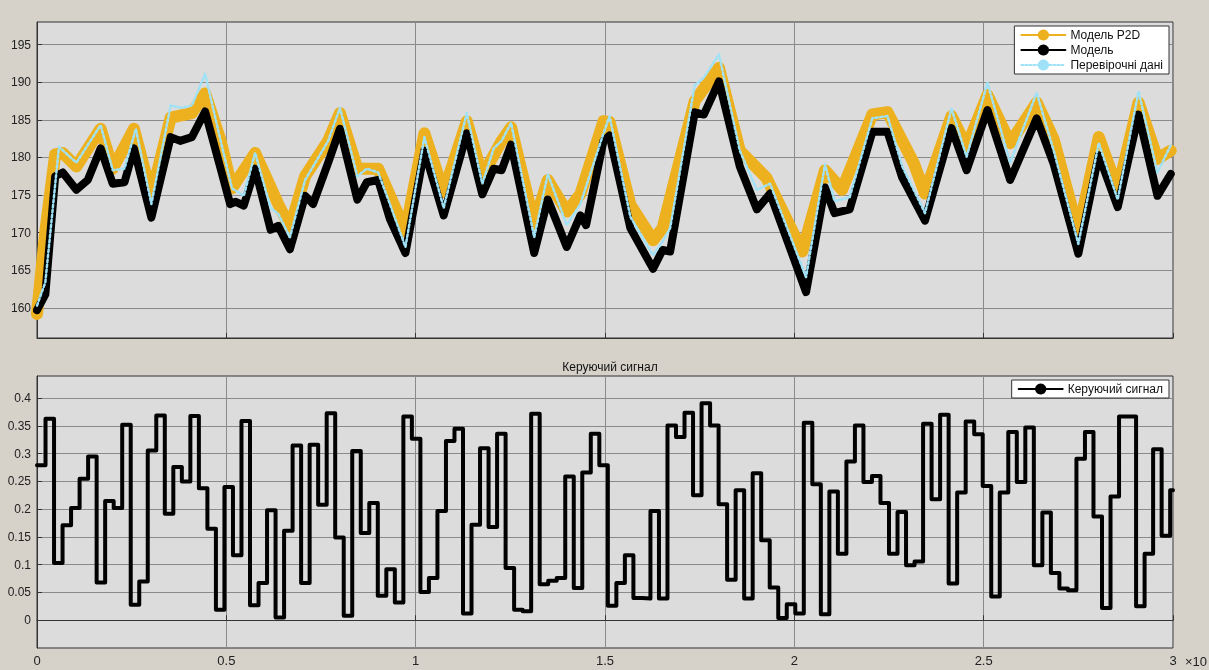 This screenshot has height=670, width=1209. I want to click on y-tick-label: 0.05, so click(19, 592).